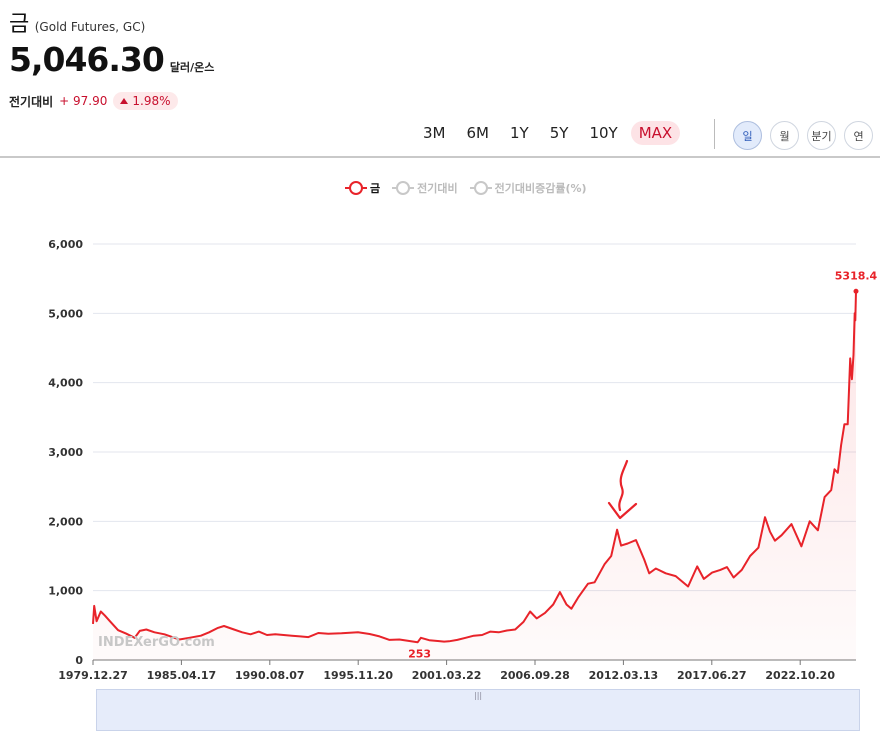 The width and height of the screenshot is (880, 738). Describe the element at coordinates (65, 313) in the screenshot. I see `y-tick-label: 5,000` at that location.